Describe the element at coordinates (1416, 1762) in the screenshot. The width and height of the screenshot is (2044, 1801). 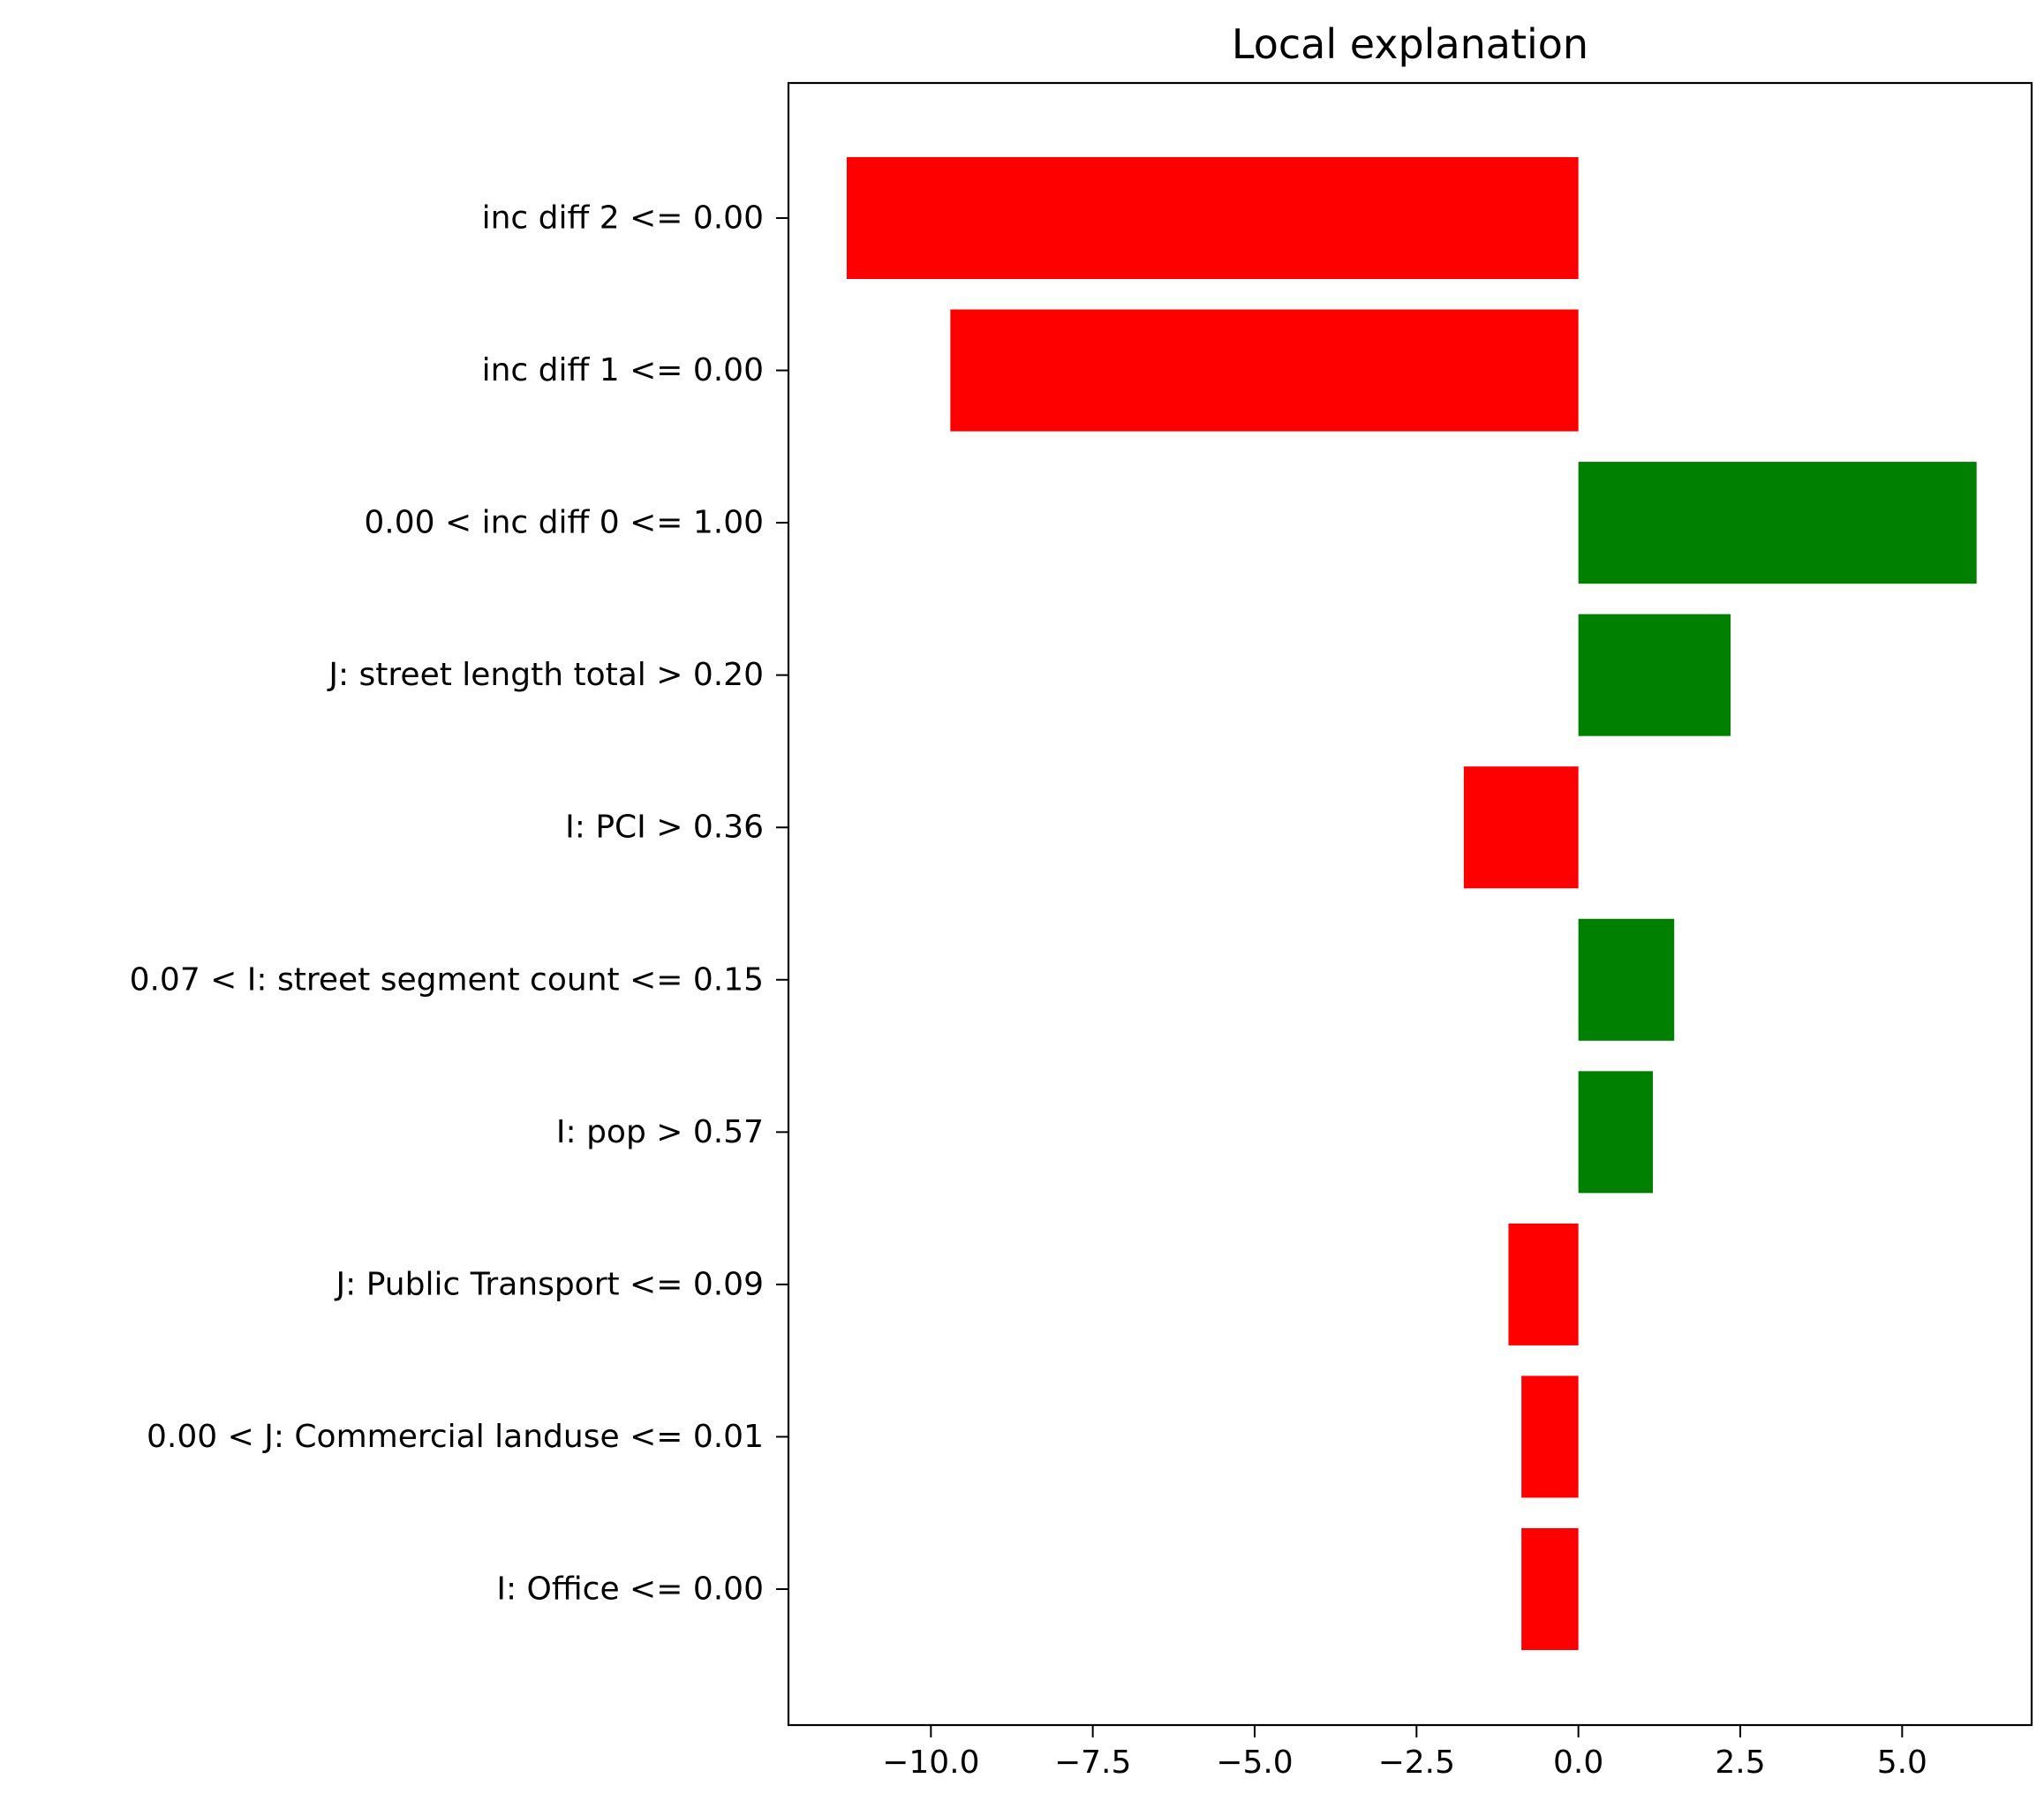
I see `x-tick-label: −2.5` at that location.